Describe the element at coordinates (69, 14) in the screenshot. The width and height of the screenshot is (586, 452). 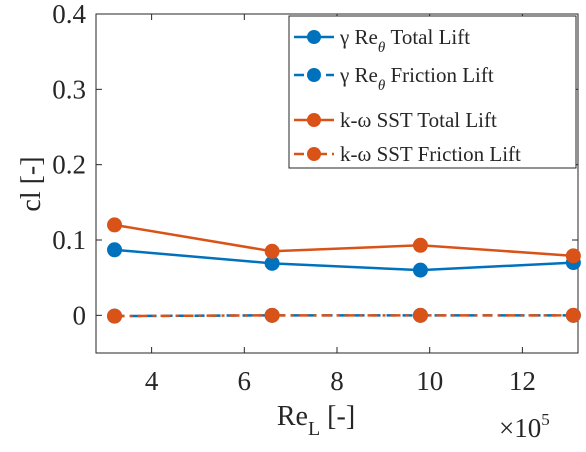
I see `y-tick-label: 0.4` at that location.